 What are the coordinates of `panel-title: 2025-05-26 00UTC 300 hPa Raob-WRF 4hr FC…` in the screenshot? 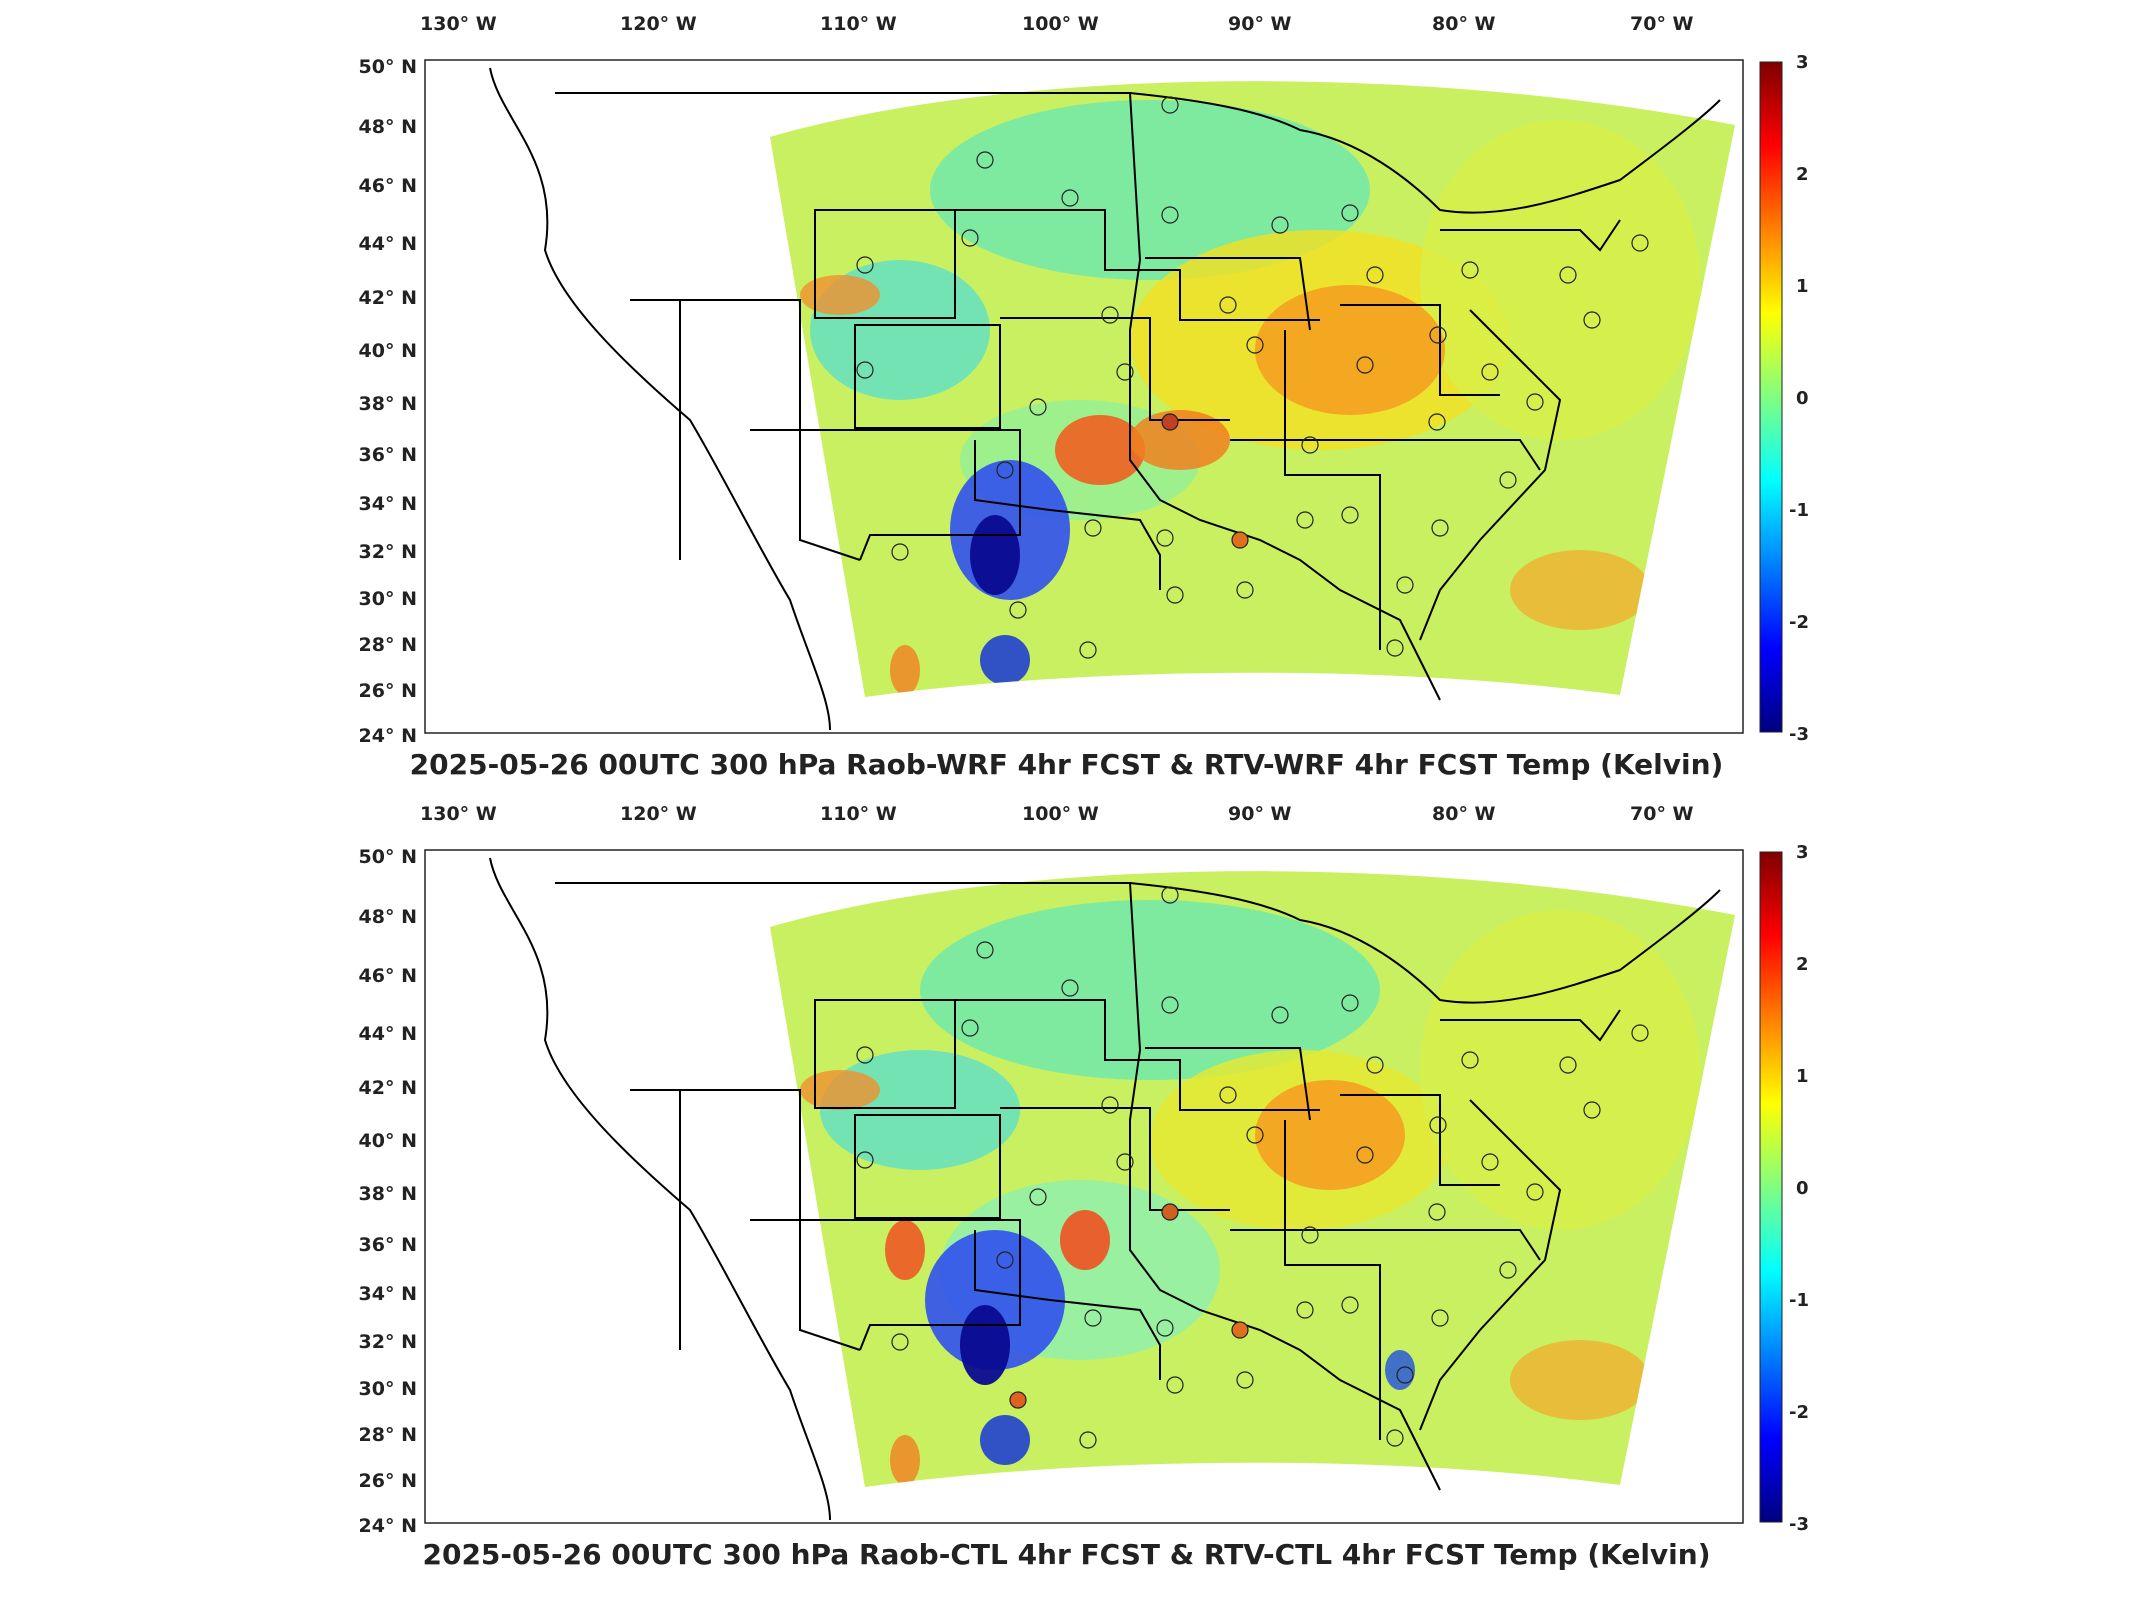 It's located at (1066, 764).